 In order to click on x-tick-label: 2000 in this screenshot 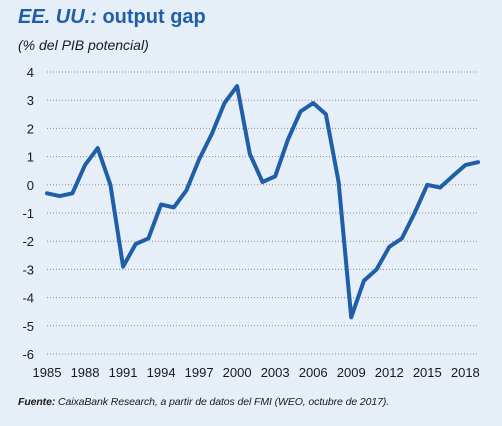, I will do `click(237, 372)`.